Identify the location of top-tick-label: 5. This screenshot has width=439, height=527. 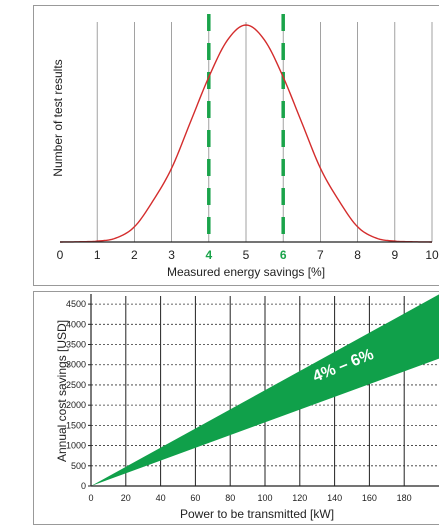
(246, 255).